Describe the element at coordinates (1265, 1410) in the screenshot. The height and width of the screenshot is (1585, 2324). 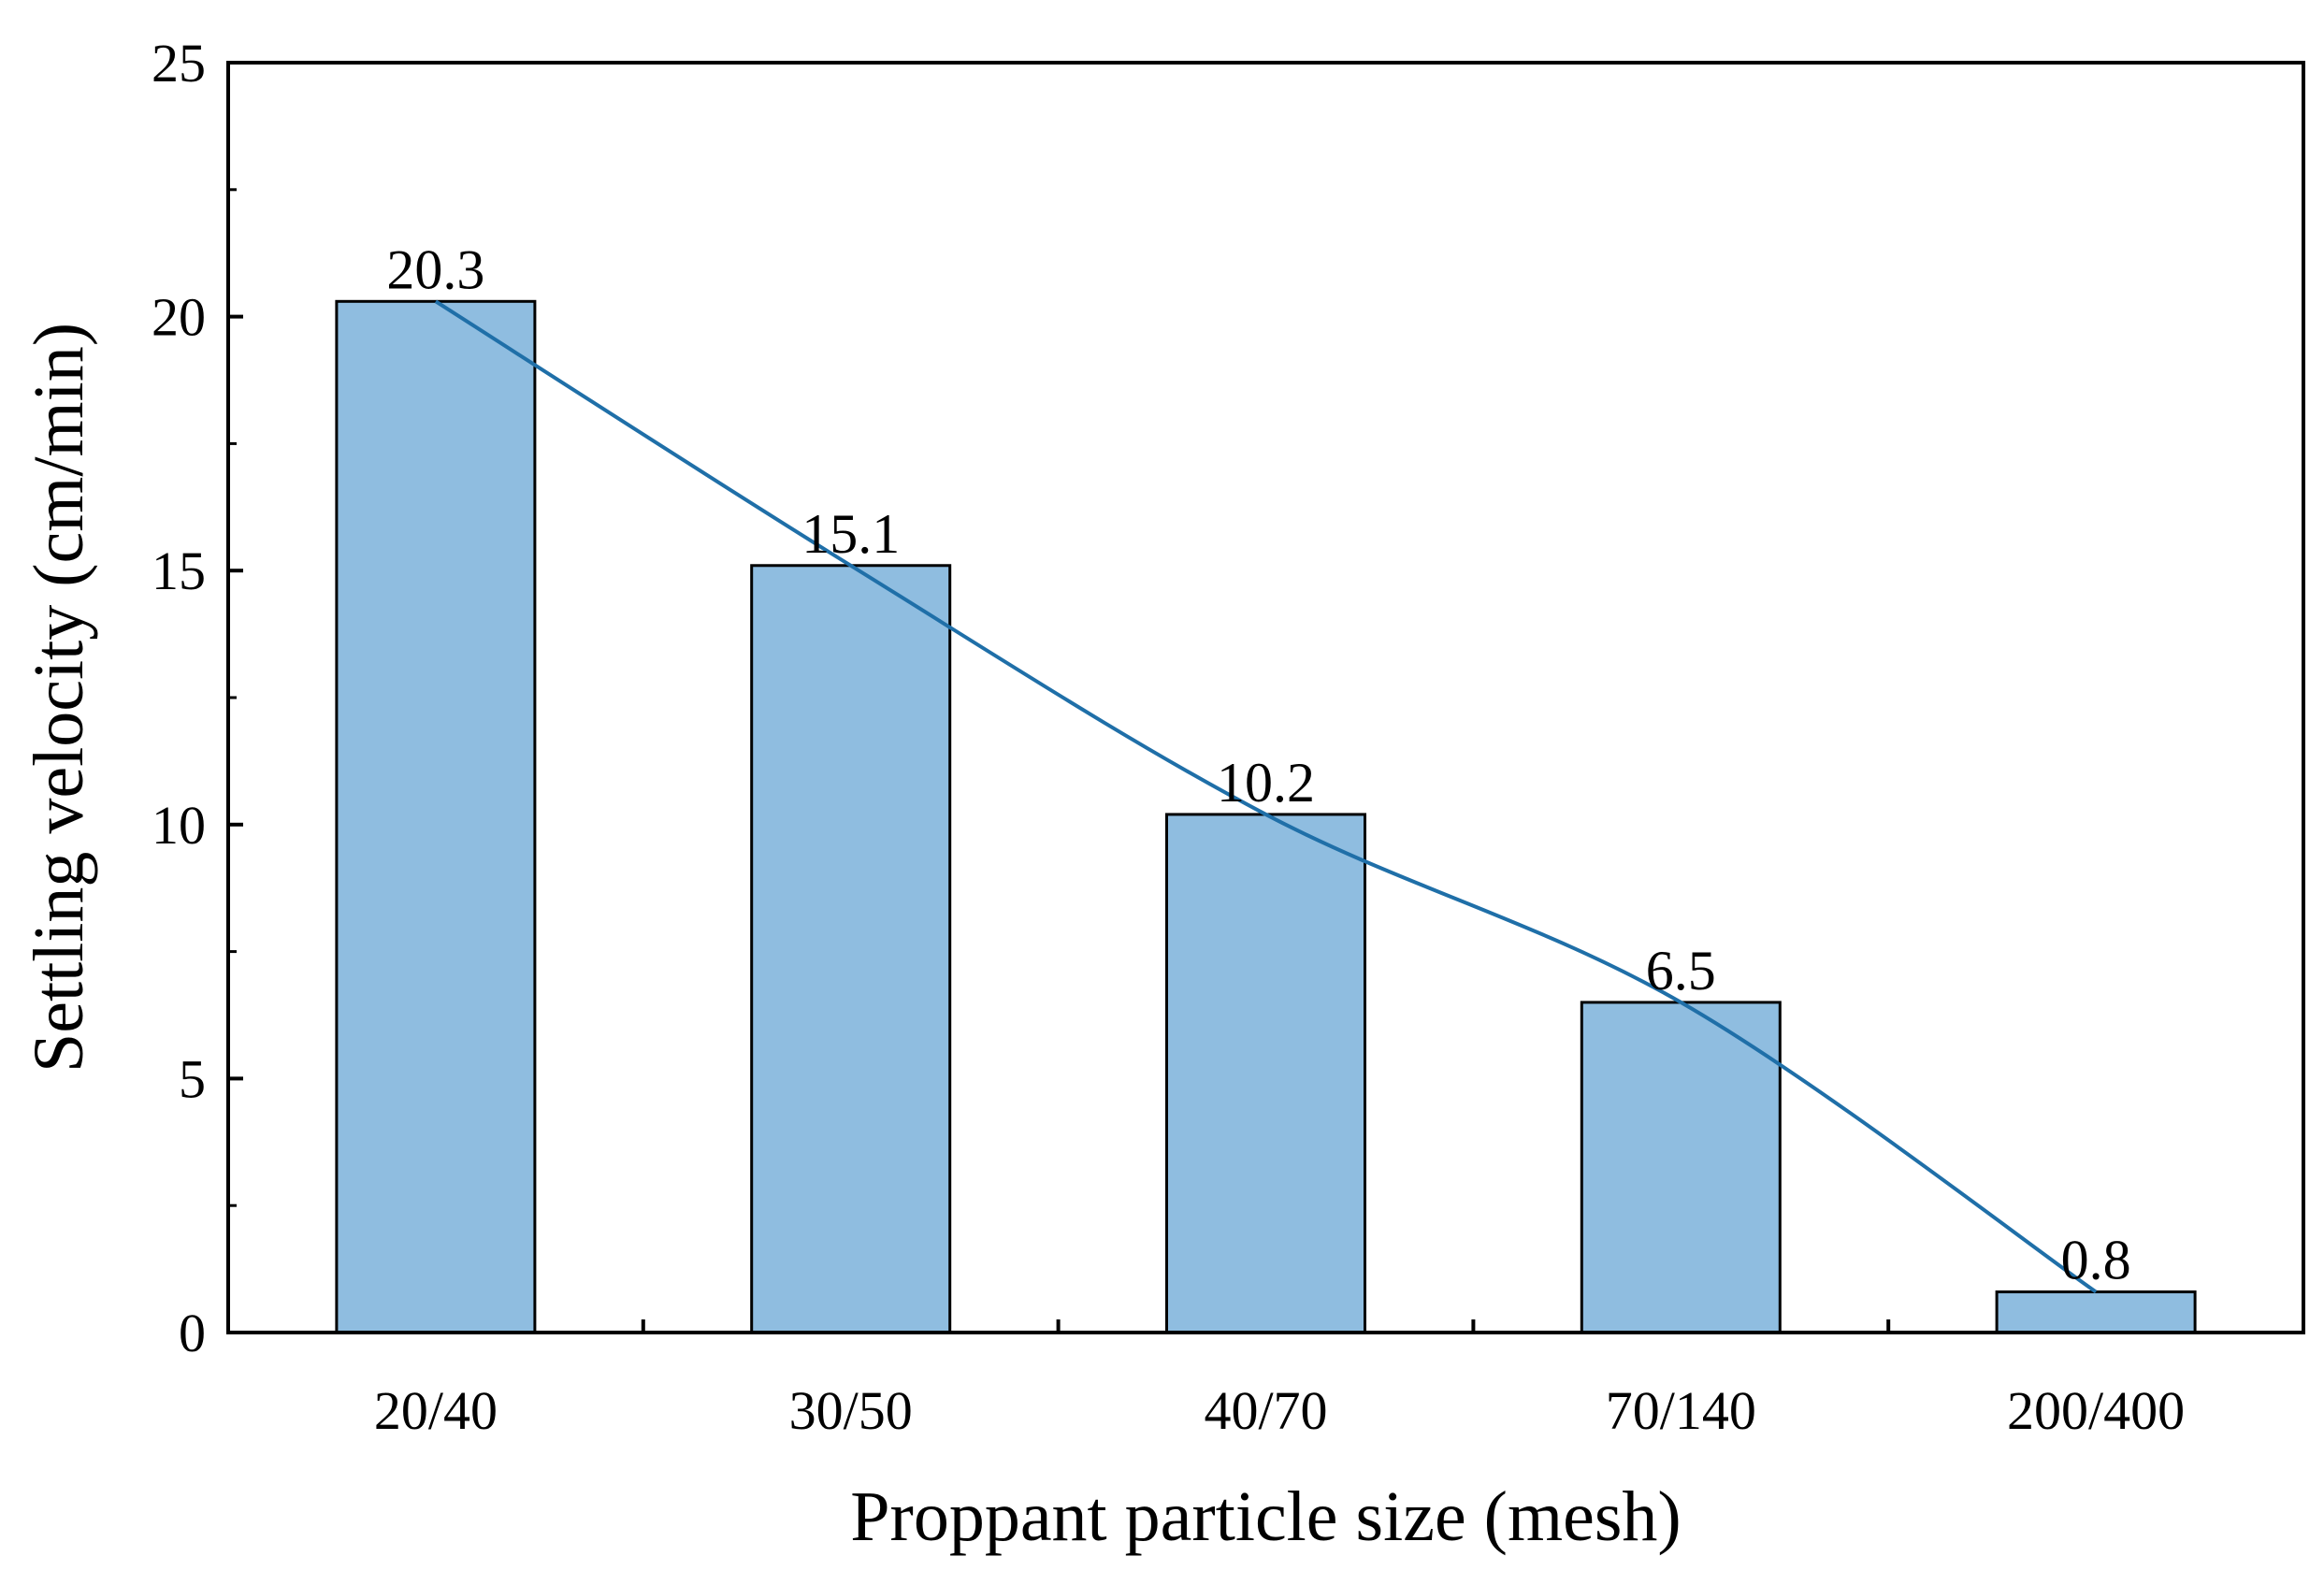
I see `x-tick-label: 40/70` at that location.